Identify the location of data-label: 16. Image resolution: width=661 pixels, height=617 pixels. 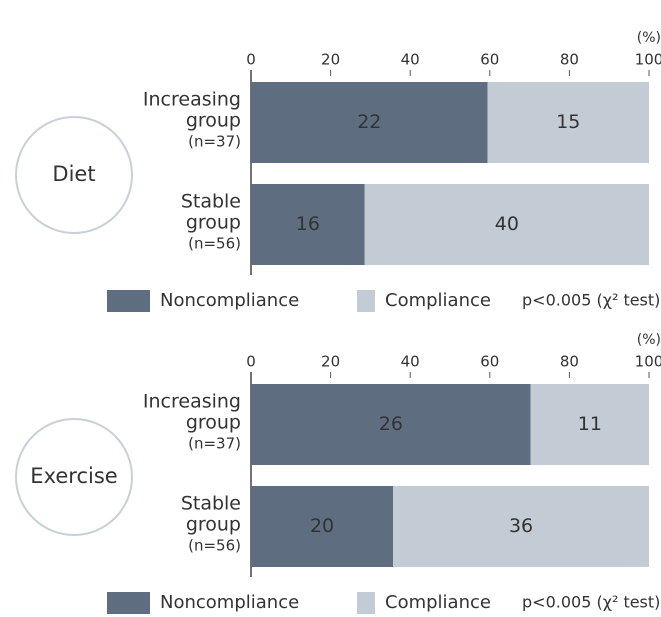
(308, 224).